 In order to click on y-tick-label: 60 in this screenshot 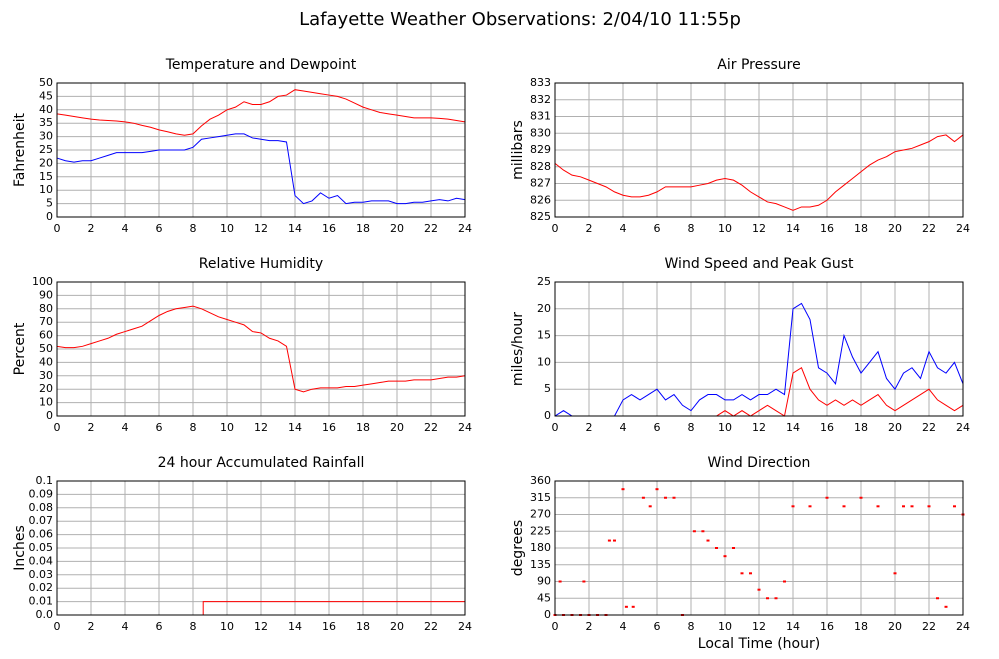, I will do `click(46, 335)`.